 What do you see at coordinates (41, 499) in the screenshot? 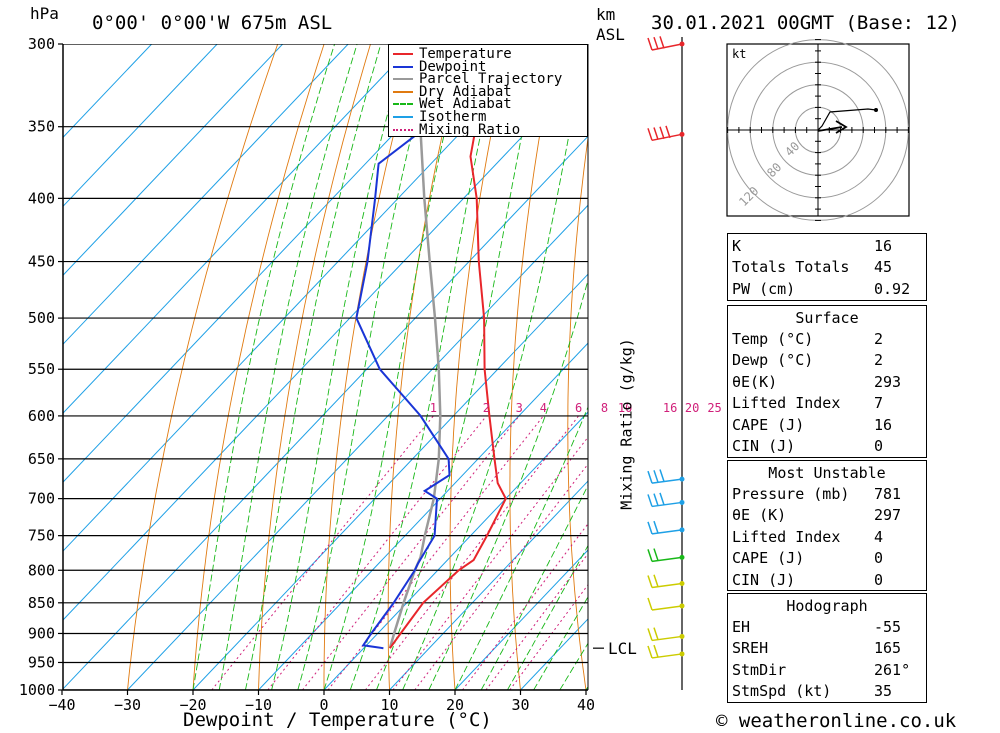
I see `pressure-tick-label: 700` at bounding box center [41, 499].